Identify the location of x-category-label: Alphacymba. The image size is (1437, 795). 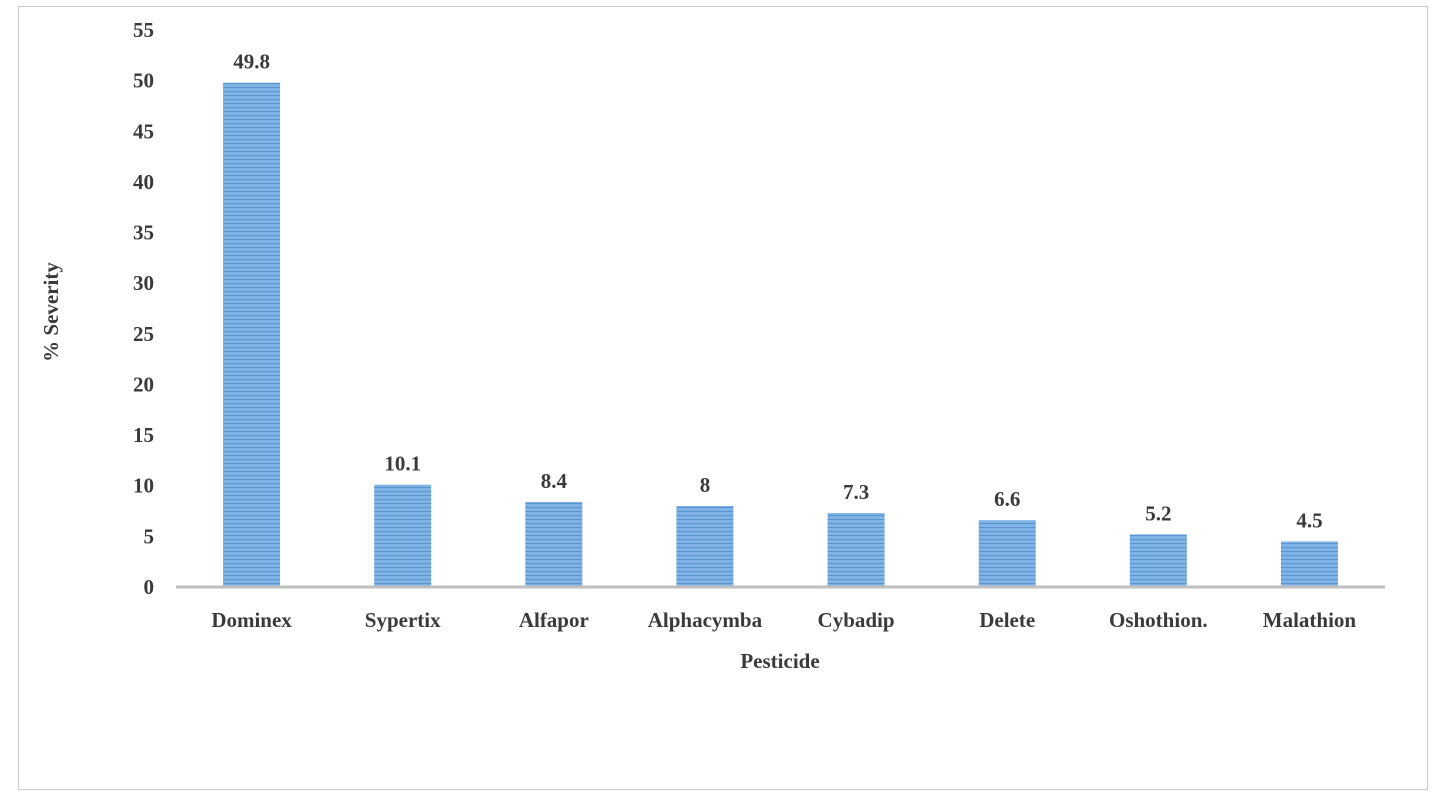
(705, 620).